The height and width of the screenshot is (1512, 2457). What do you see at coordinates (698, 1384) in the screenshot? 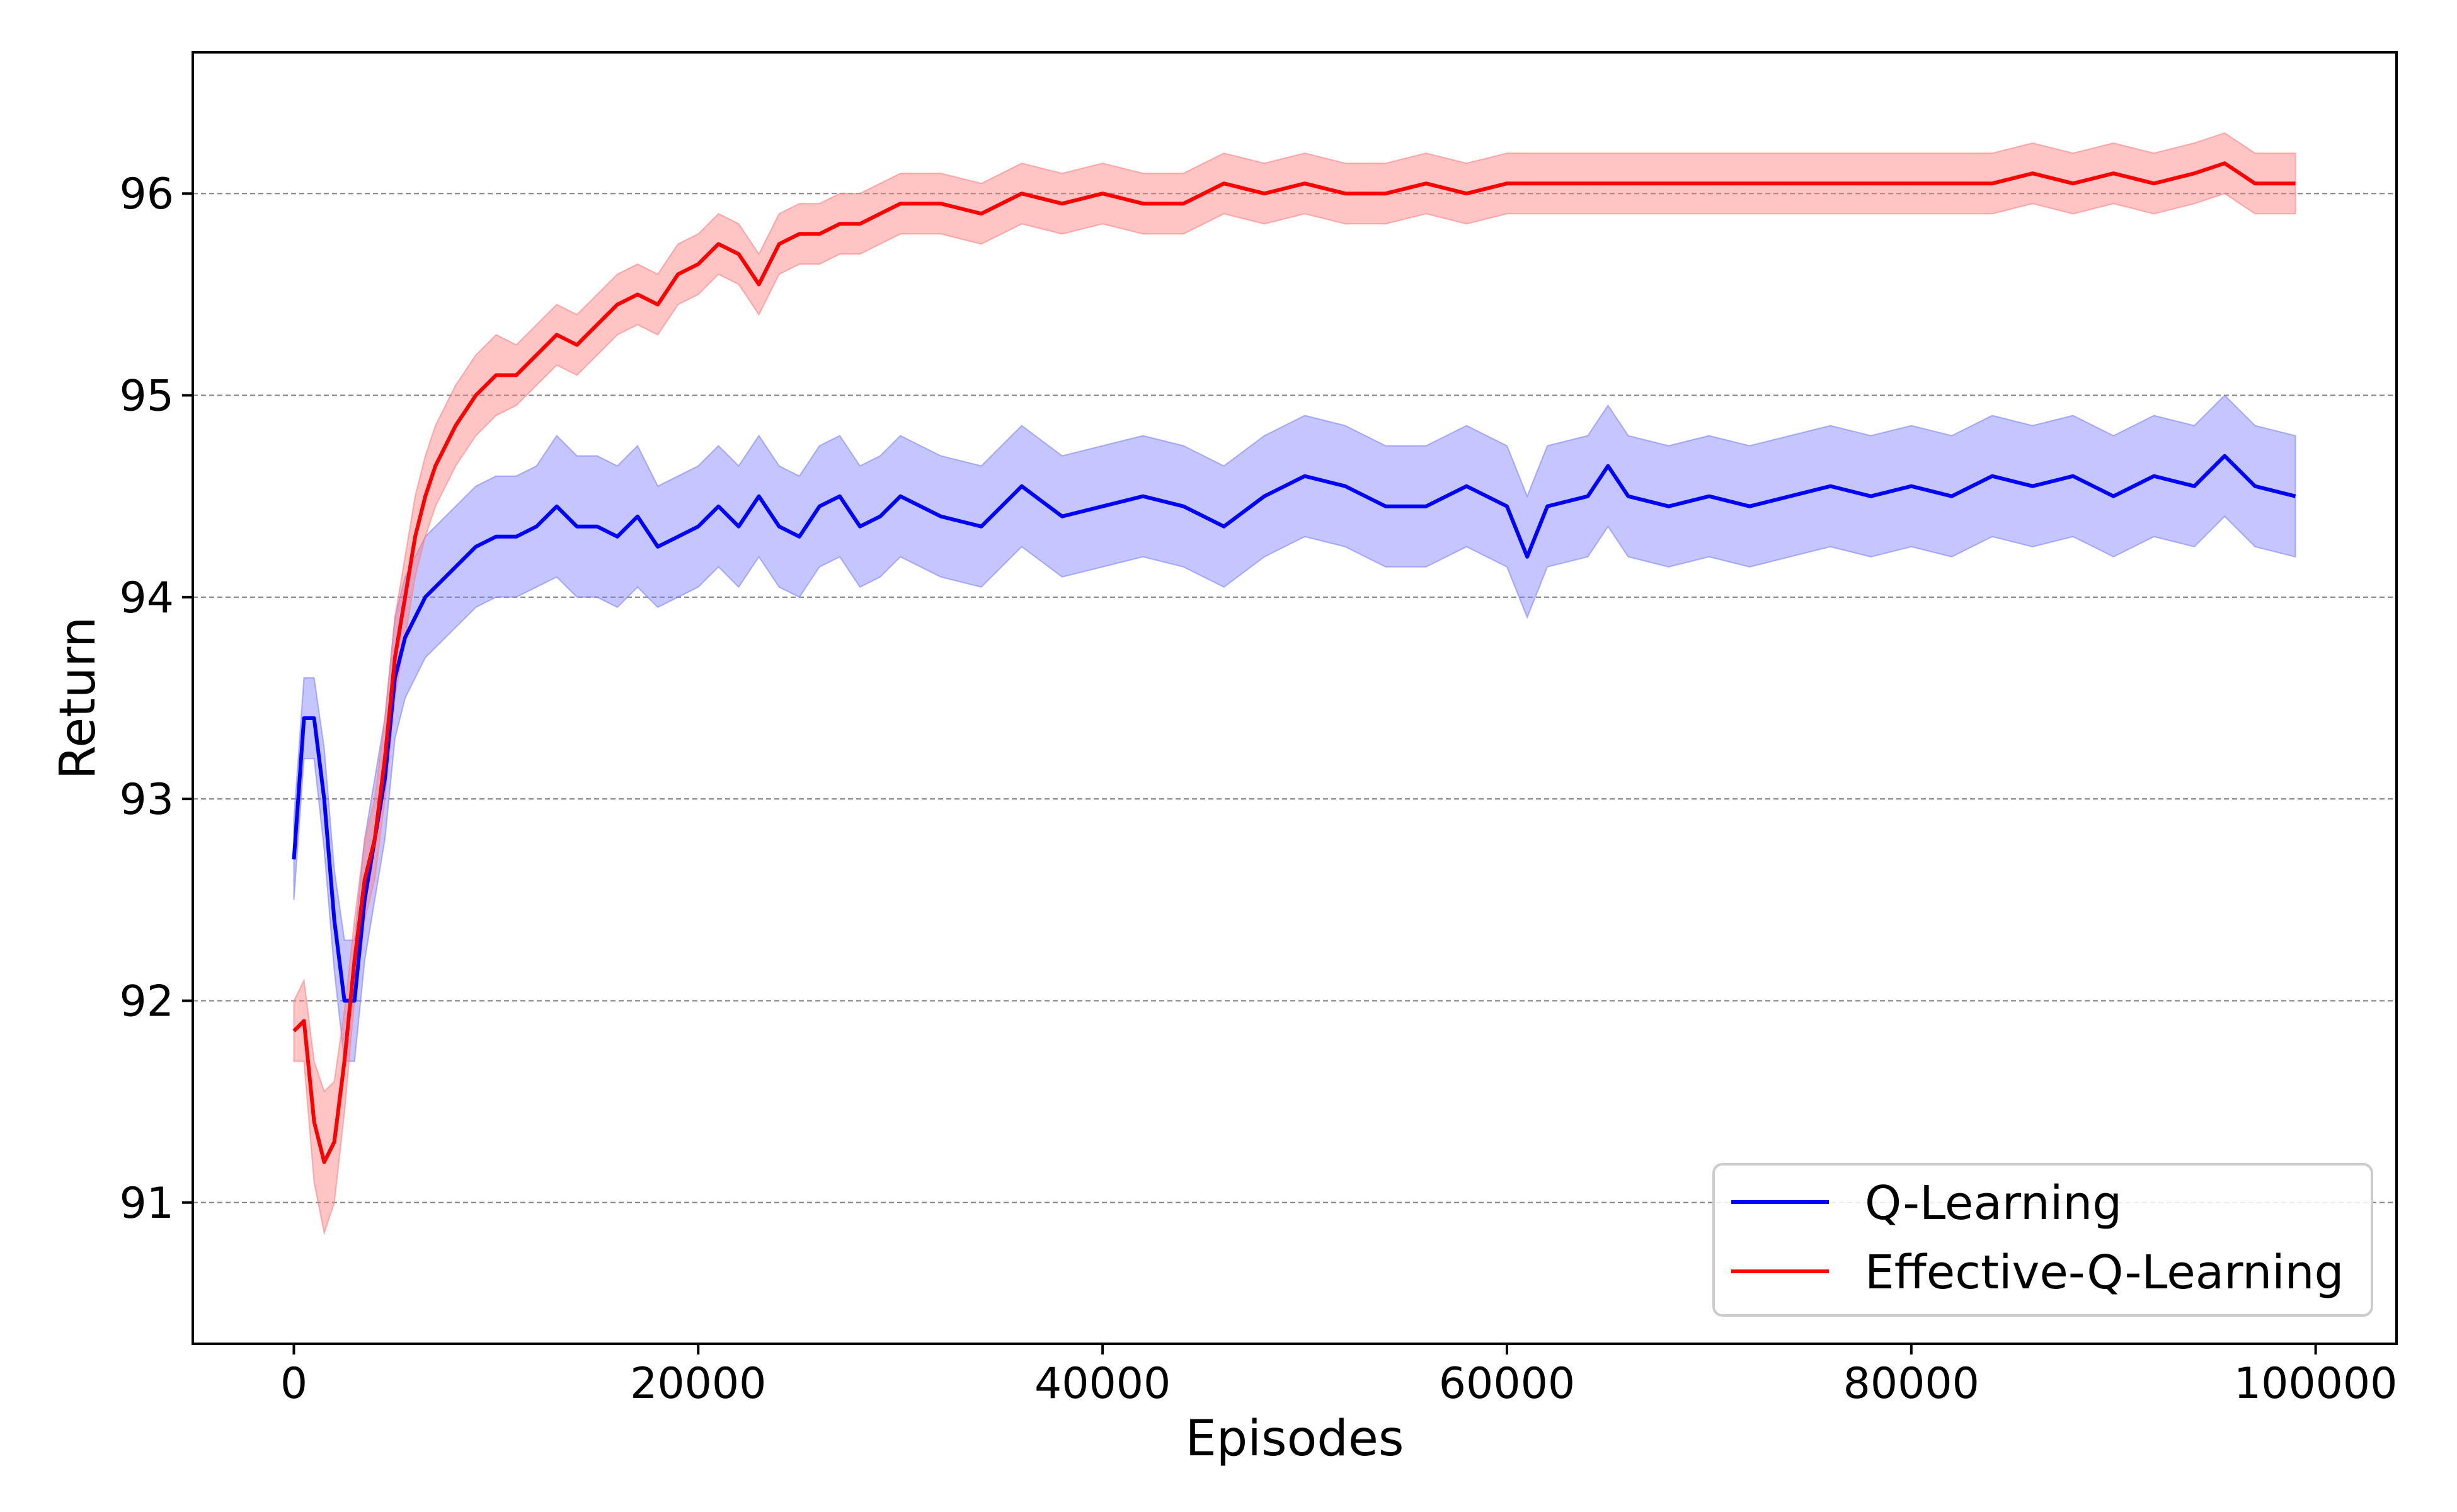
I see `x-tick-label: 20000` at bounding box center [698, 1384].